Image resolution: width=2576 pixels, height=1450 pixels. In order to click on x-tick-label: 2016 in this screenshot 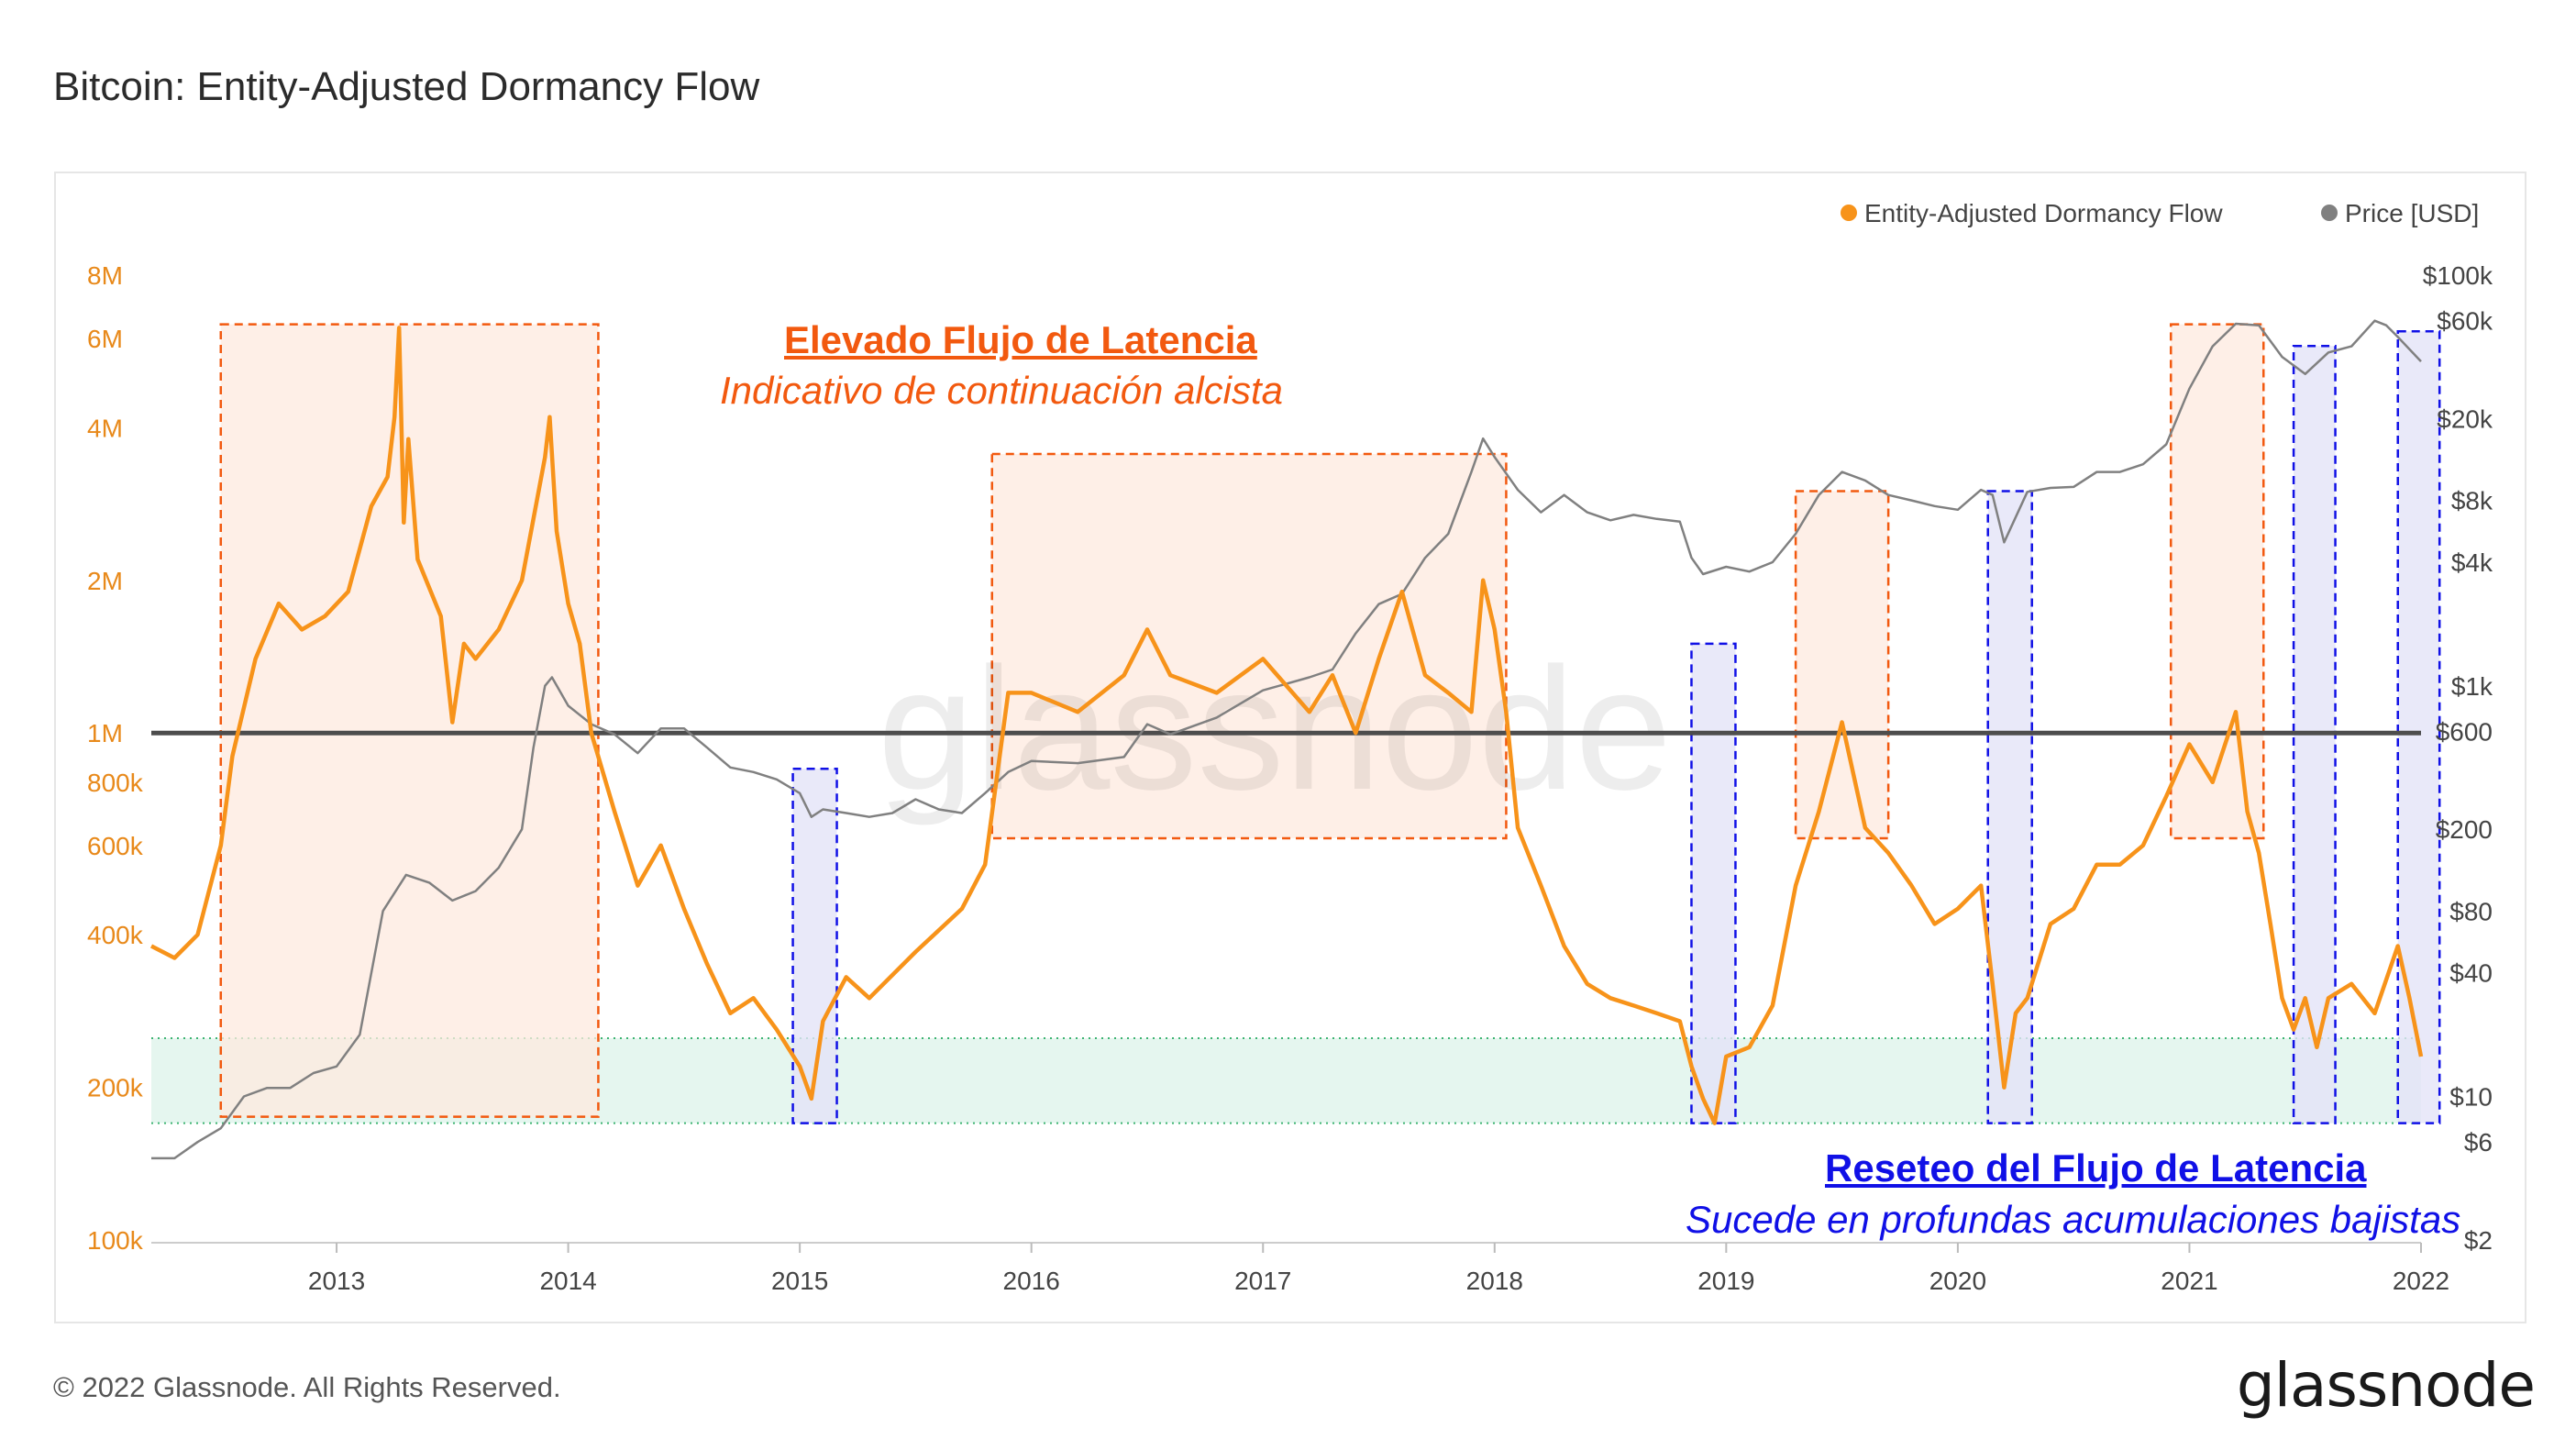, I will do `click(1031, 1281)`.